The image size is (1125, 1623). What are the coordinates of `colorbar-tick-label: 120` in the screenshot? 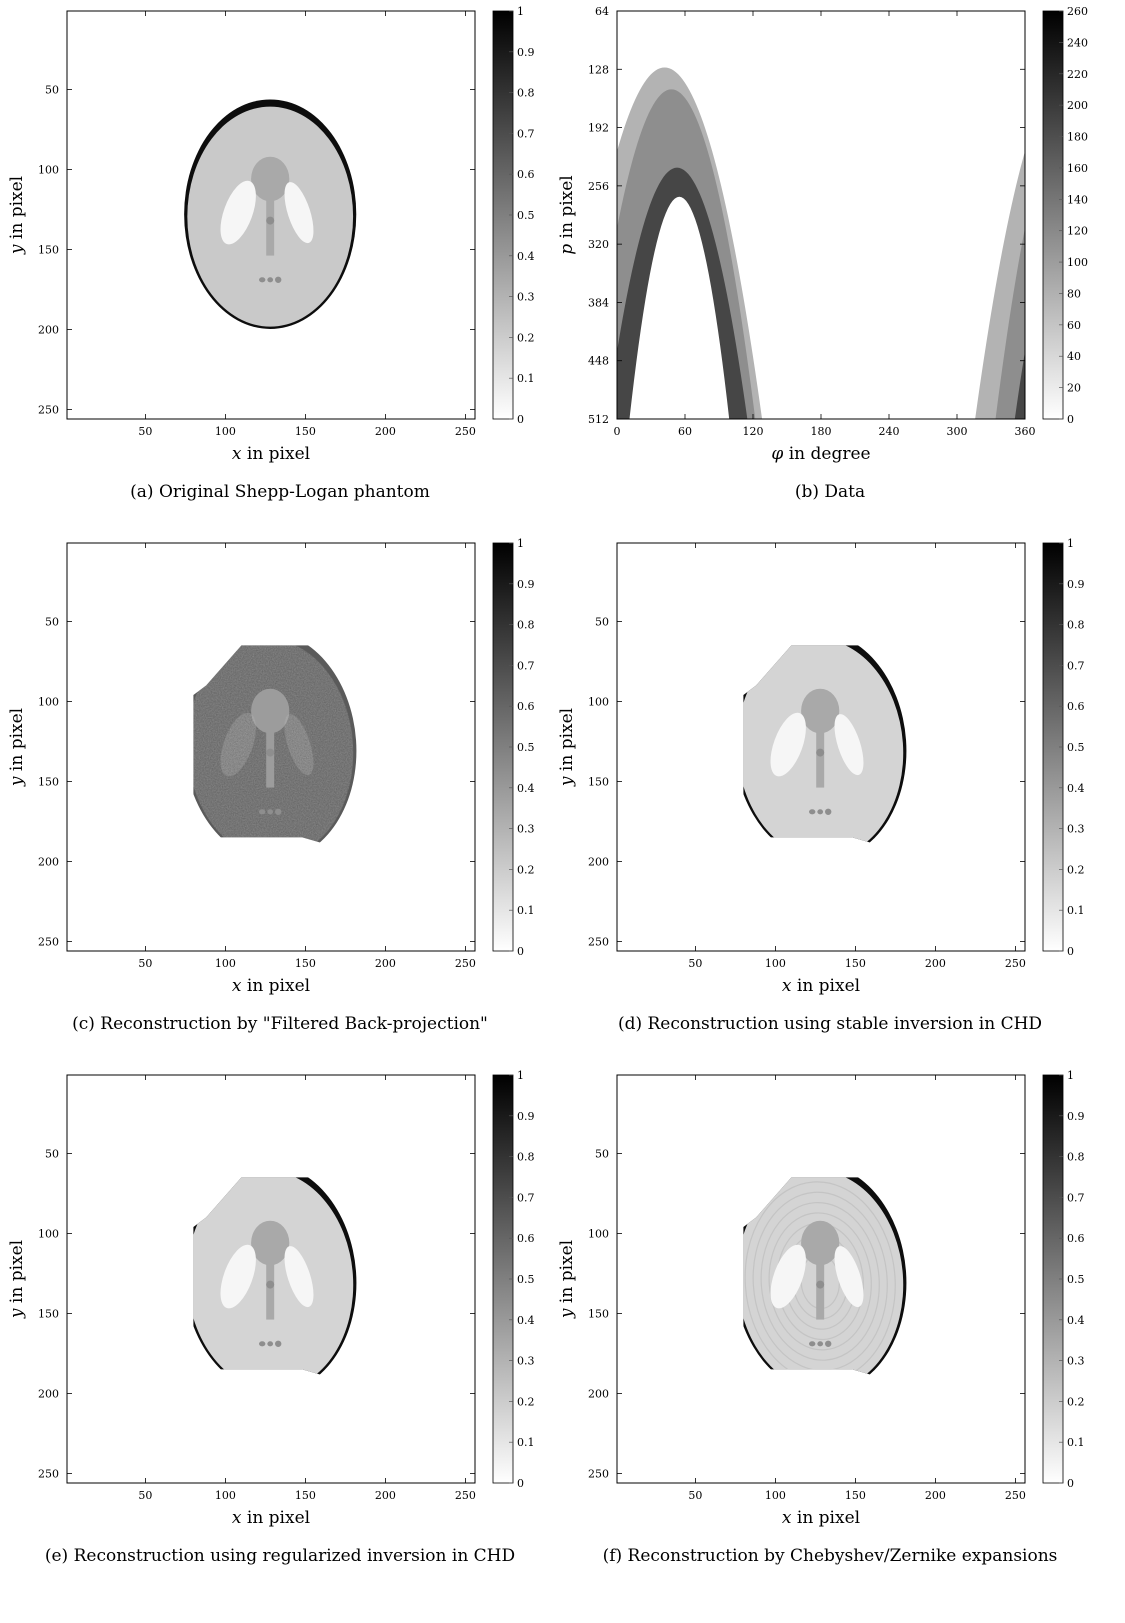 It's located at (1077, 231).